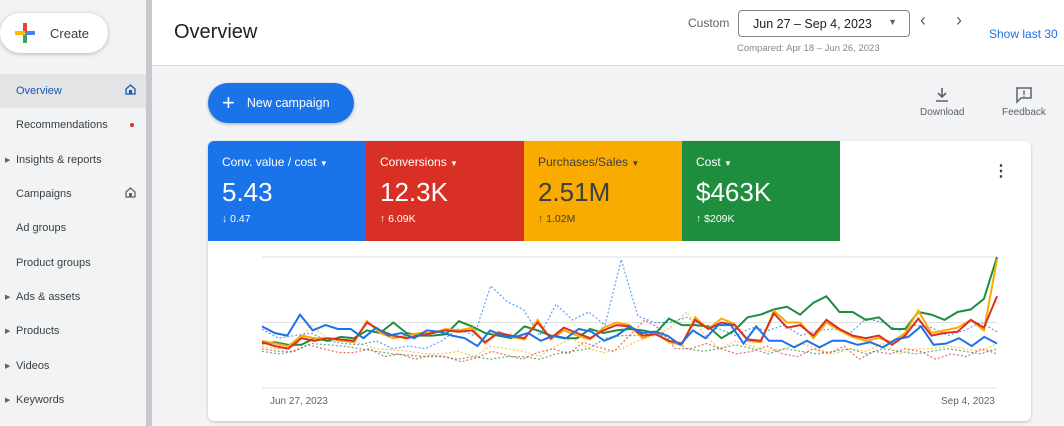 This screenshot has height=426, width=1064. What do you see at coordinates (574, 192) in the screenshot?
I see `metric-value: 2.51M` at bounding box center [574, 192].